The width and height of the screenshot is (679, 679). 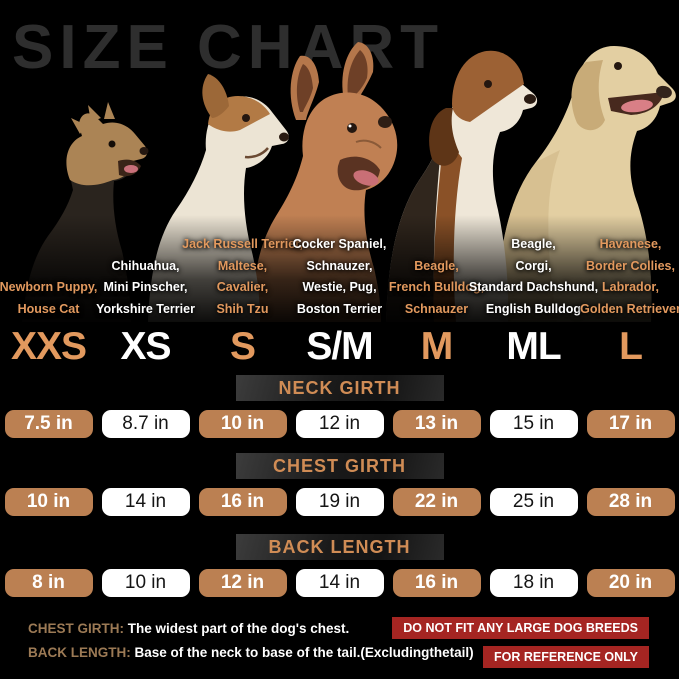 I want to click on back-length-header: BACK LENGTH, so click(x=339, y=547).